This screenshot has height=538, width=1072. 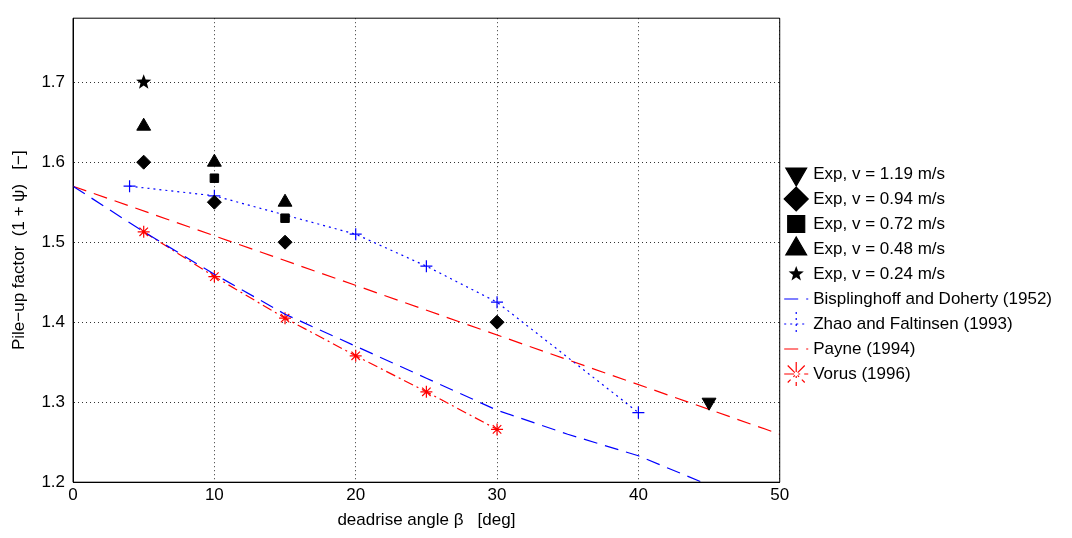 I want to click on x-tick-label: 20, so click(x=356, y=495).